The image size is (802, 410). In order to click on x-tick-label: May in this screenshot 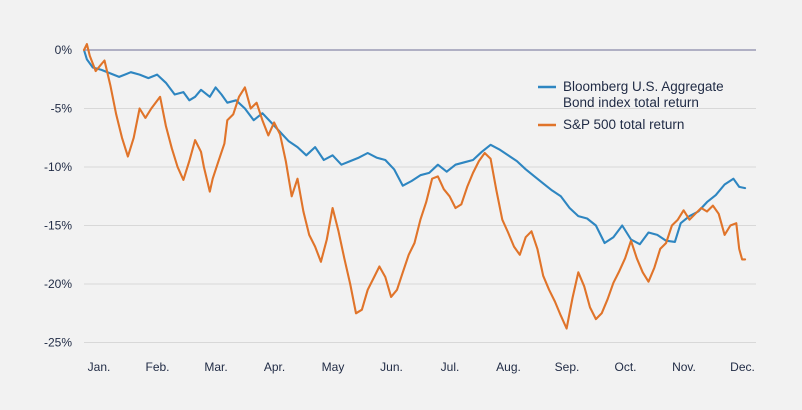, I will do `click(333, 367)`.